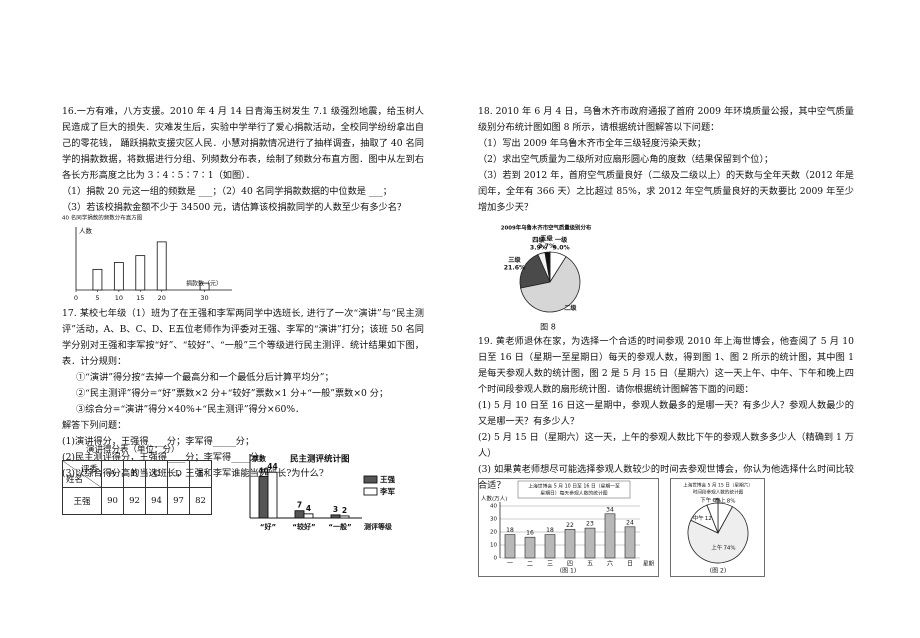 This screenshot has height=638, width=920. What do you see at coordinates (335, 509) in the screenshot?
I see `data-label: 3` at bounding box center [335, 509].